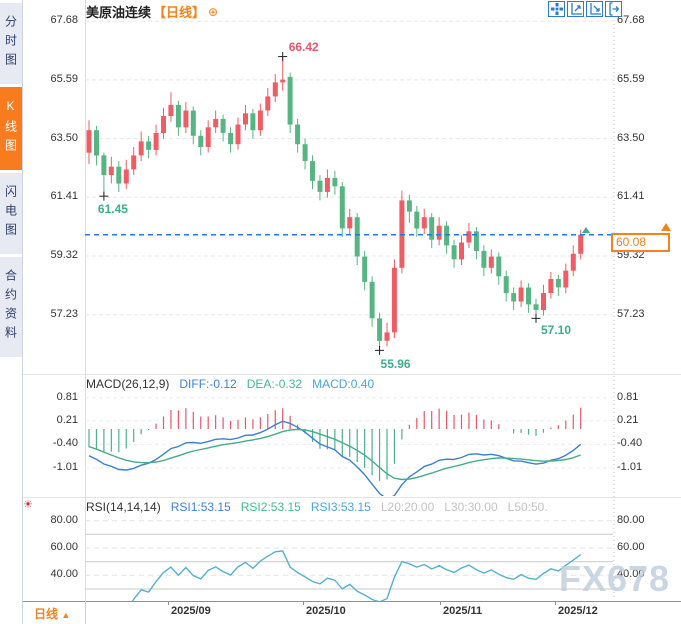 The height and width of the screenshot is (624, 681). Describe the element at coordinates (340, 507) in the screenshot. I see `indicator-value-label: RSI3:53.15` at that location.